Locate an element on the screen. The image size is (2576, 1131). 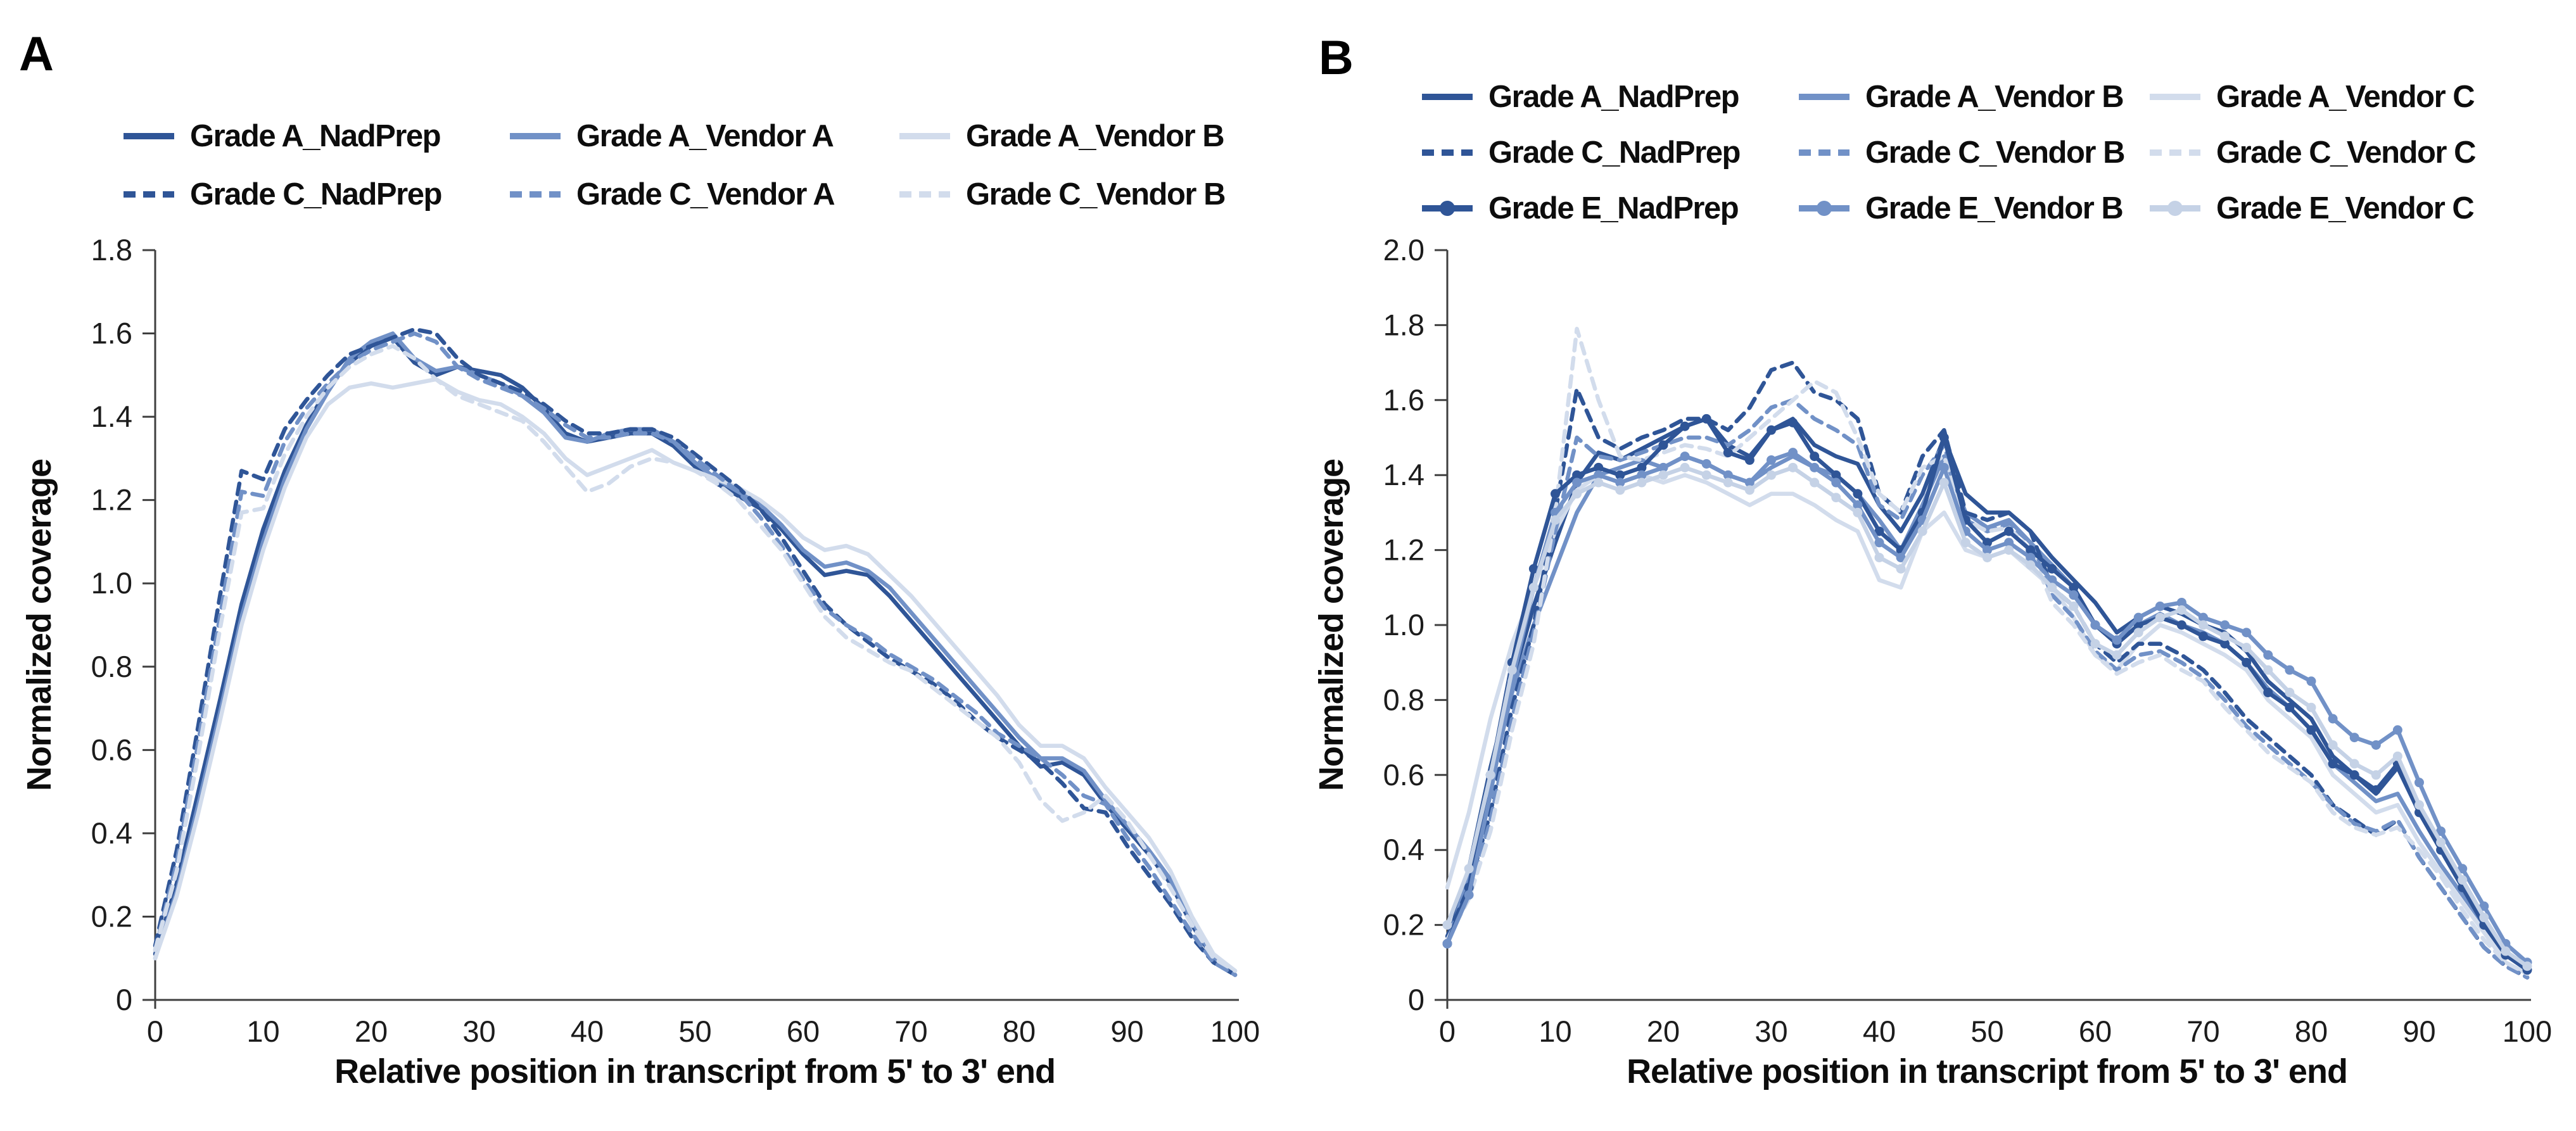
legend-item-grade-e-vendor-b: Grade E_Vendor B is located at coordinates (1960, 208).